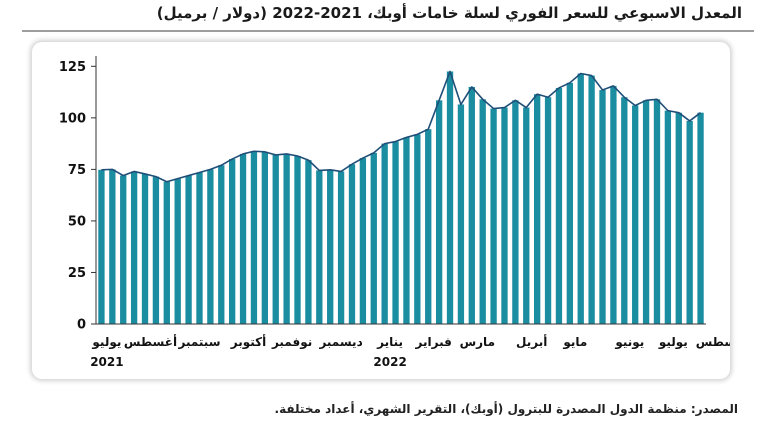 The image size is (768, 436). I want to click on y-tick-label-75: 75, so click(77, 170).